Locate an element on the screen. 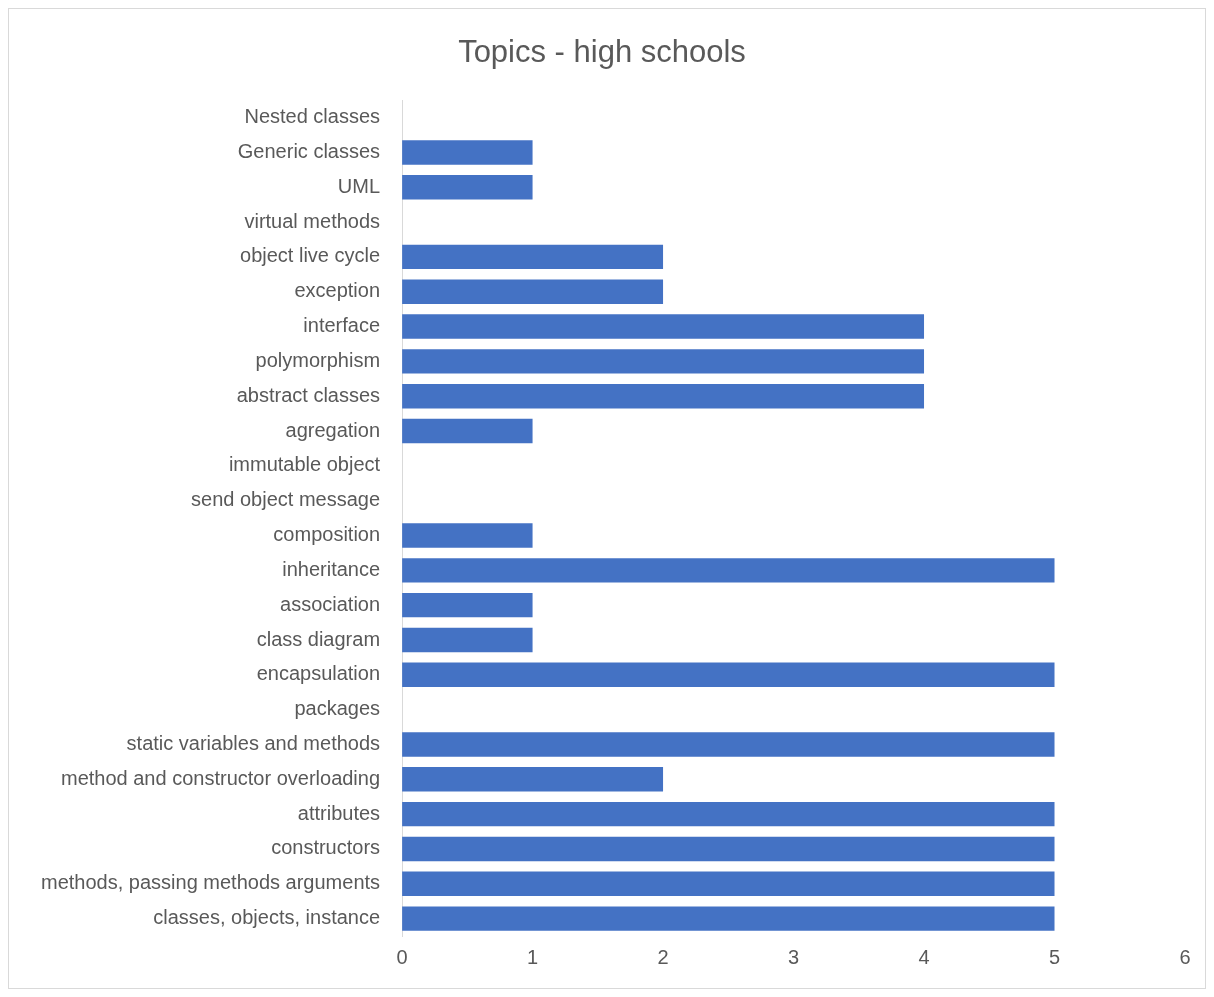 The width and height of the screenshot is (1214, 997). y-tick-label: immutable object is located at coordinates (304, 464).